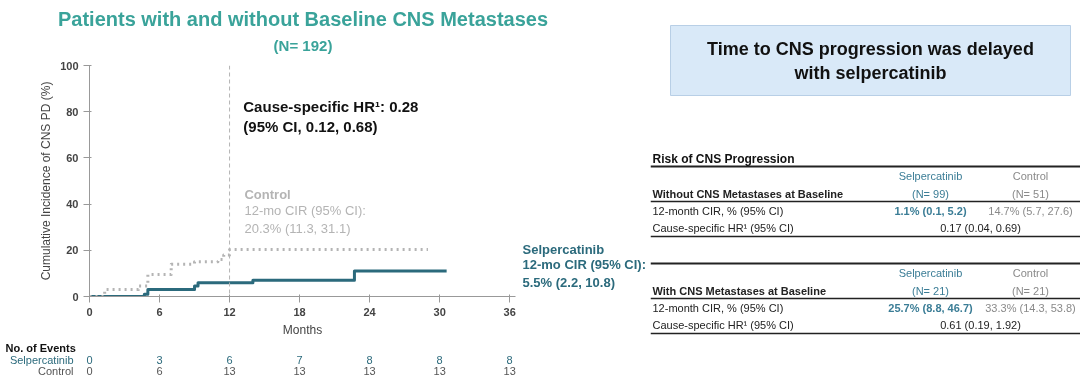  Describe the element at coordinates (299, 359) in the screenshot. I see `text: 7` at that location.